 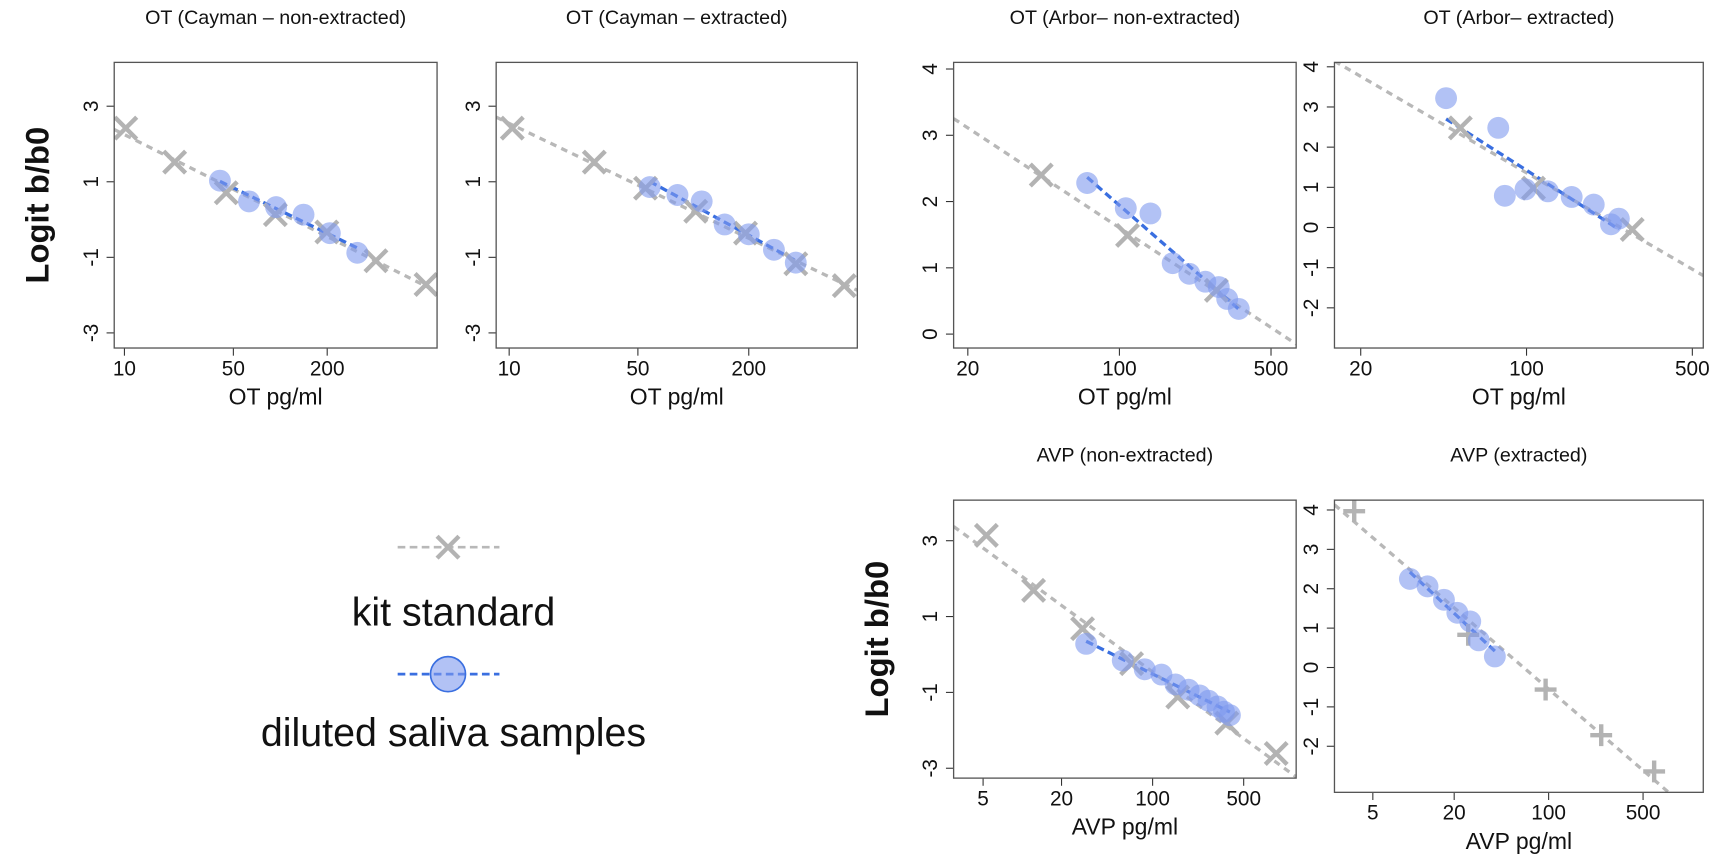 What do you see at coordinates (275, 18) in the screenshot?
I see `chart-title: OT (Cayman – non-extracted)` at bounding box center [275, 18].